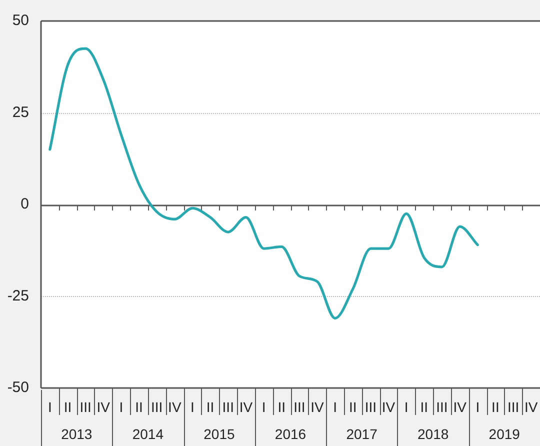 The image size is (540, 446). What do you see at coordinates (290, 434) in the screenshot?
I see `text: 2016` at bounding box center [290, 434].